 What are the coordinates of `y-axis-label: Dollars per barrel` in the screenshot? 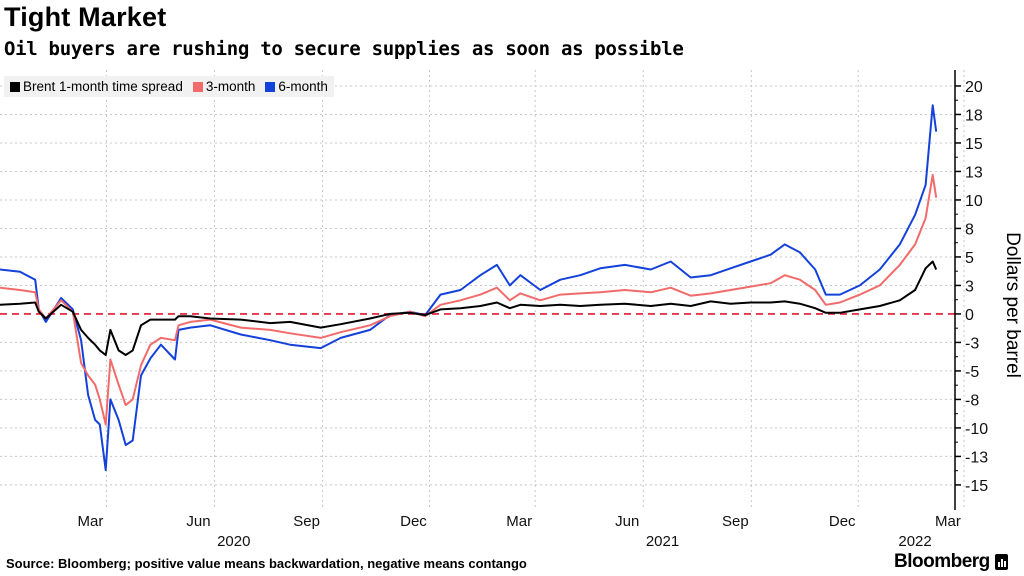 It's located at (1012, 305).